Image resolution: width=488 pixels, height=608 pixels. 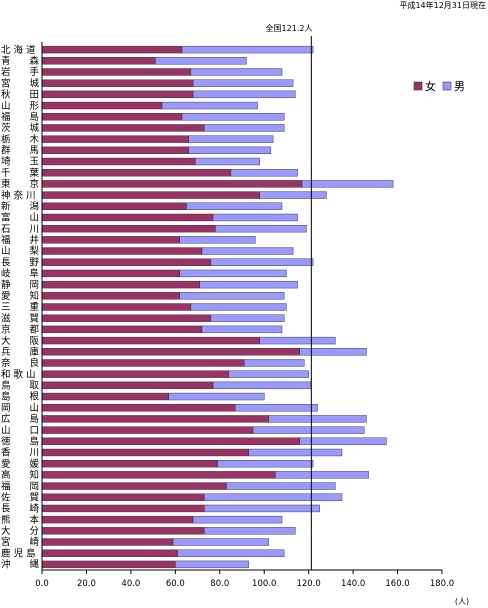 I want to click on bar-male-埼玉, so click(x=227, y=161).